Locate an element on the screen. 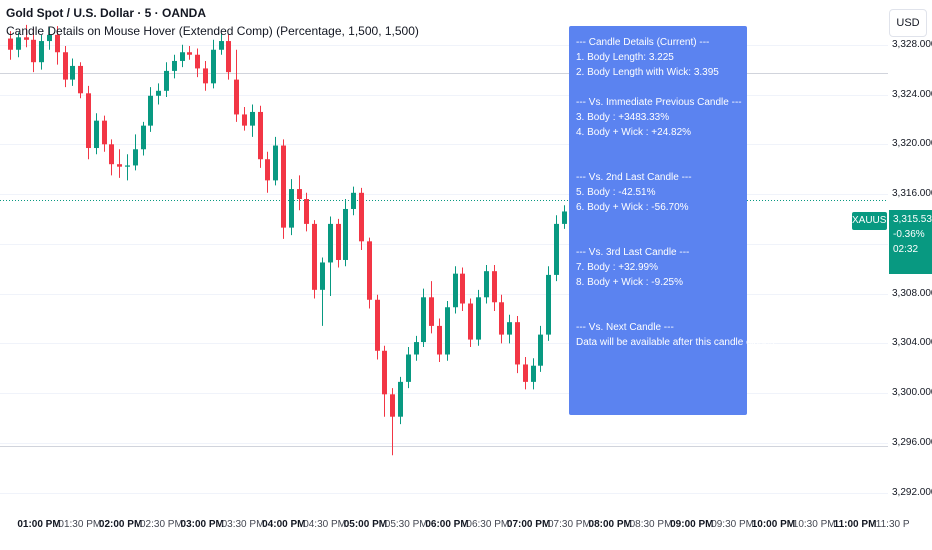 Image resolution: width=932 pixels, height=550 pixels. y-tick-label: 3,296.000 is located at coordinates (912, 442).